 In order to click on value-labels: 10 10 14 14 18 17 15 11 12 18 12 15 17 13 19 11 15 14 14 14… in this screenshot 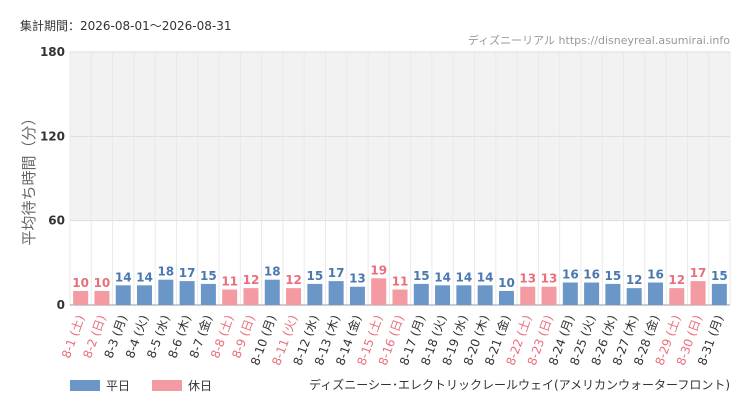, I will do `click(399, 276)`.